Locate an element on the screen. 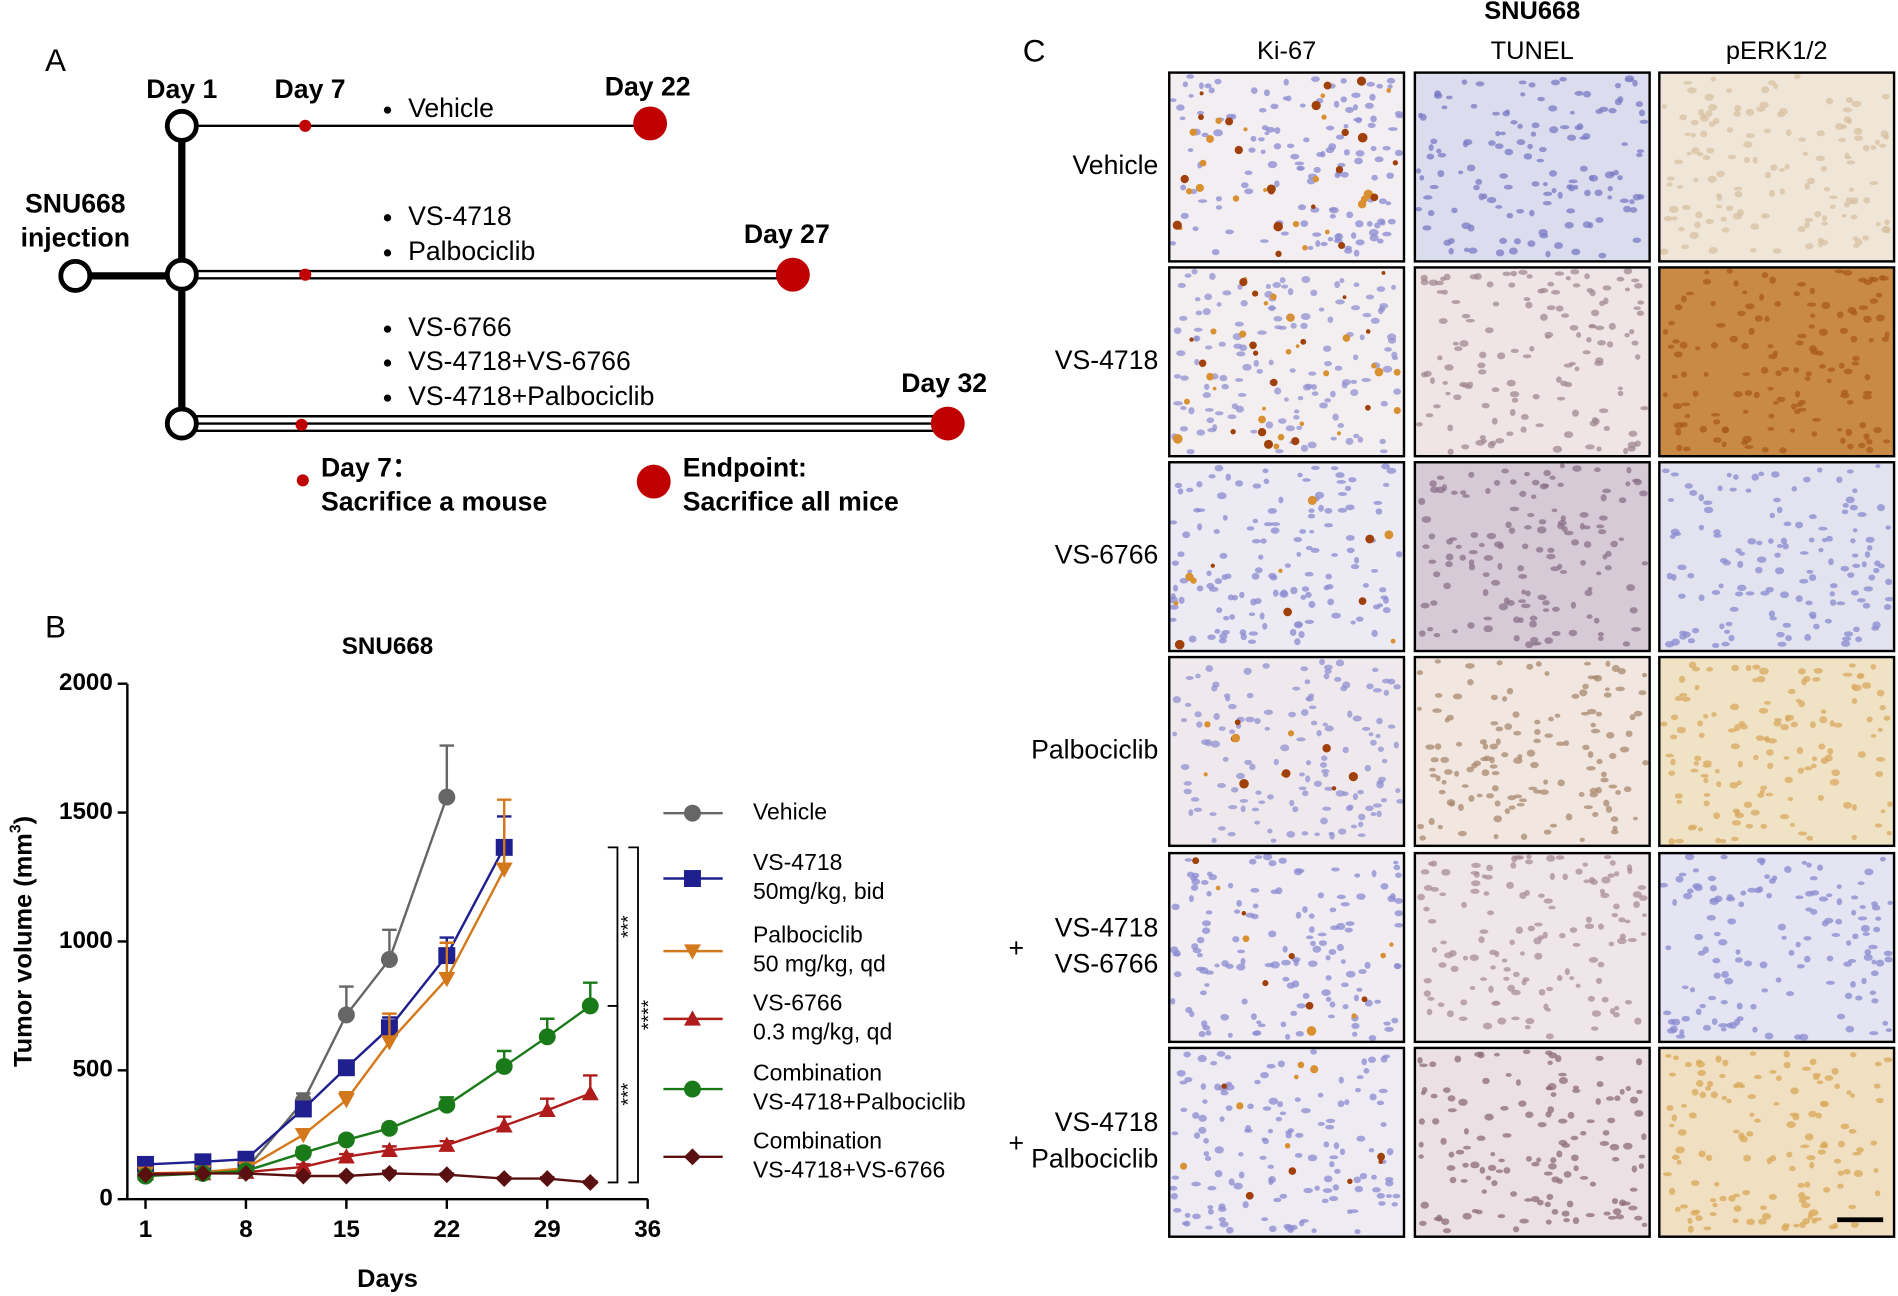  sample-dot is located at coordinates (305, 125).